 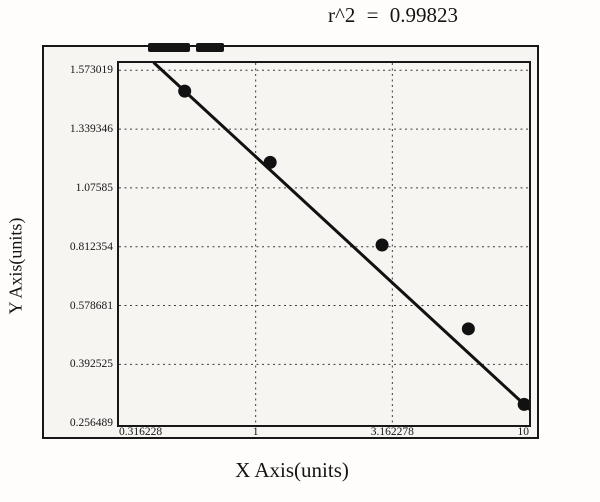 What do you see at coordinates (392, 432) in the screenshot?
I see `x-tick-label: 3.162278` at bounding box center [392, 432].